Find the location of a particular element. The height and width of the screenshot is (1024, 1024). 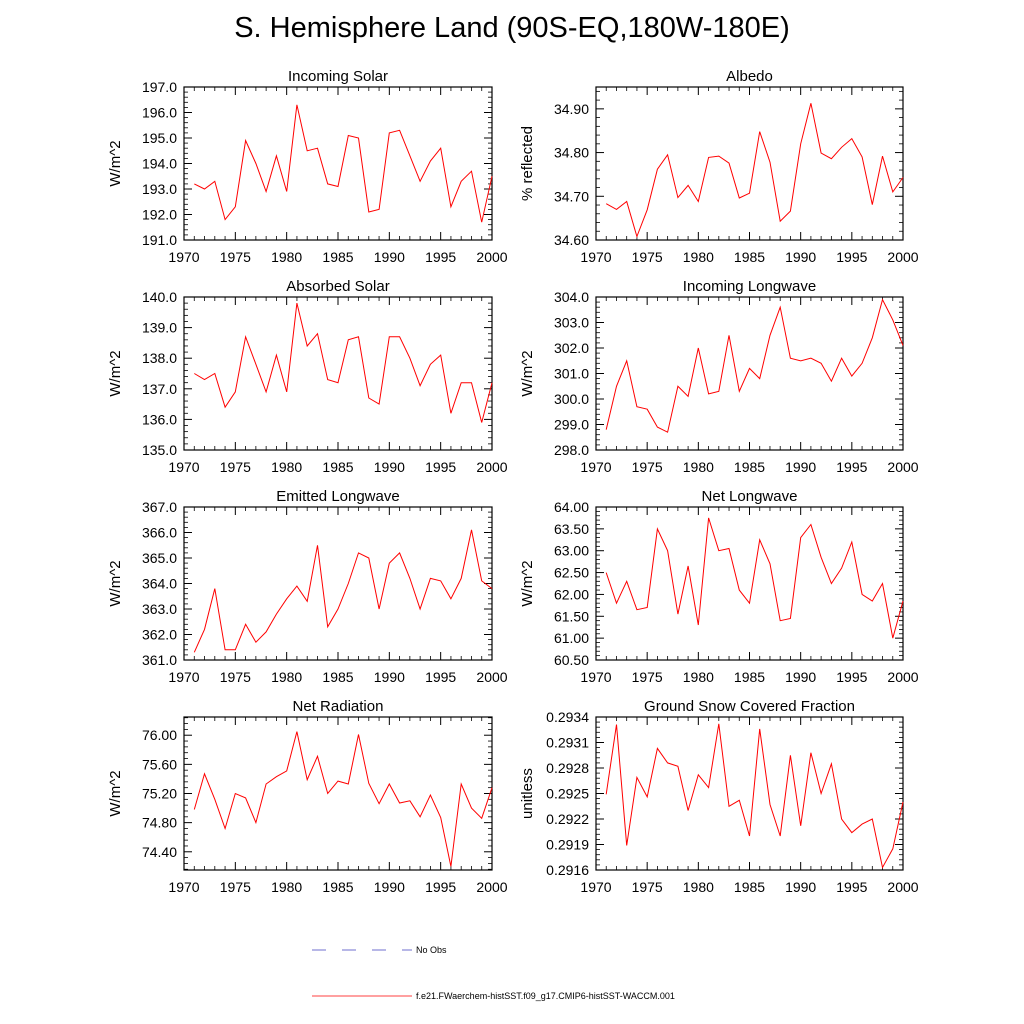

y-tick-label: 136.0 is located at coordinates (159, 419).